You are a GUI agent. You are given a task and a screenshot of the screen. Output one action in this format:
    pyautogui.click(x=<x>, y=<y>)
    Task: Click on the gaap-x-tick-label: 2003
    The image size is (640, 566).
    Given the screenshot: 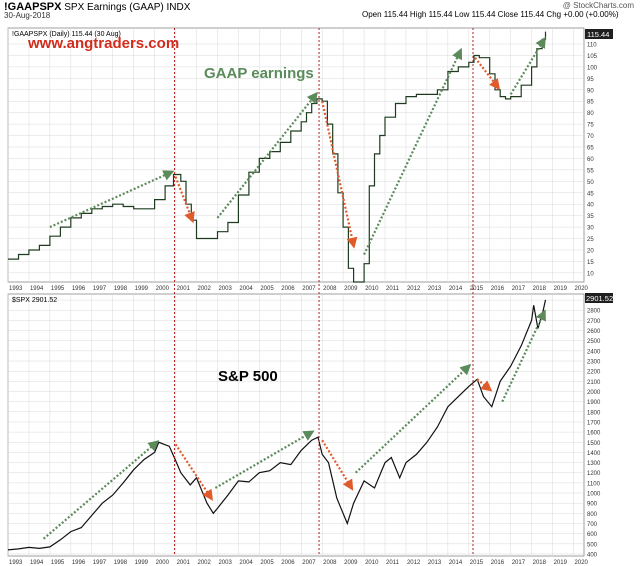 What is the action you would take?
    pyautogui.click(x=225, y=289)
    